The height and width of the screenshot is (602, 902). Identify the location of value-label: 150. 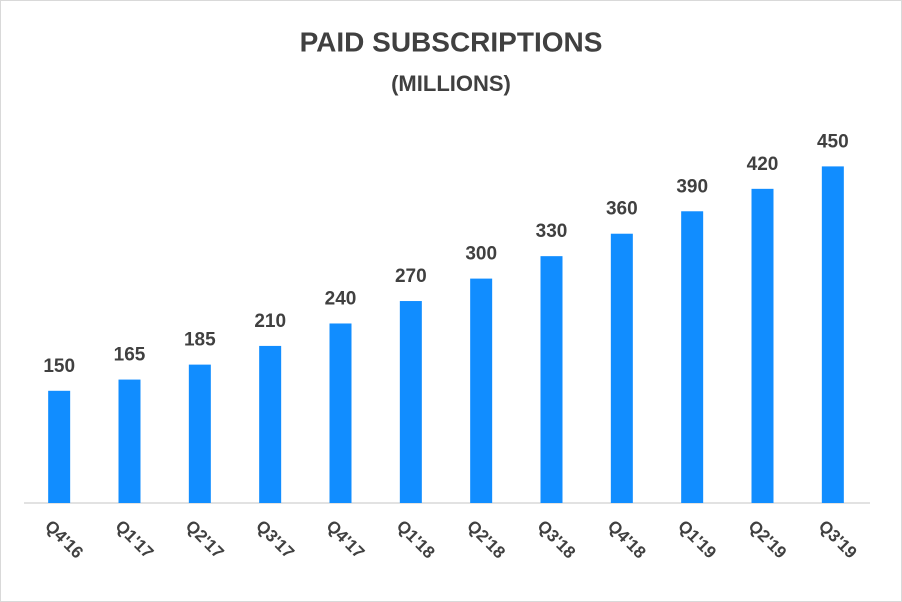
(59, 366).